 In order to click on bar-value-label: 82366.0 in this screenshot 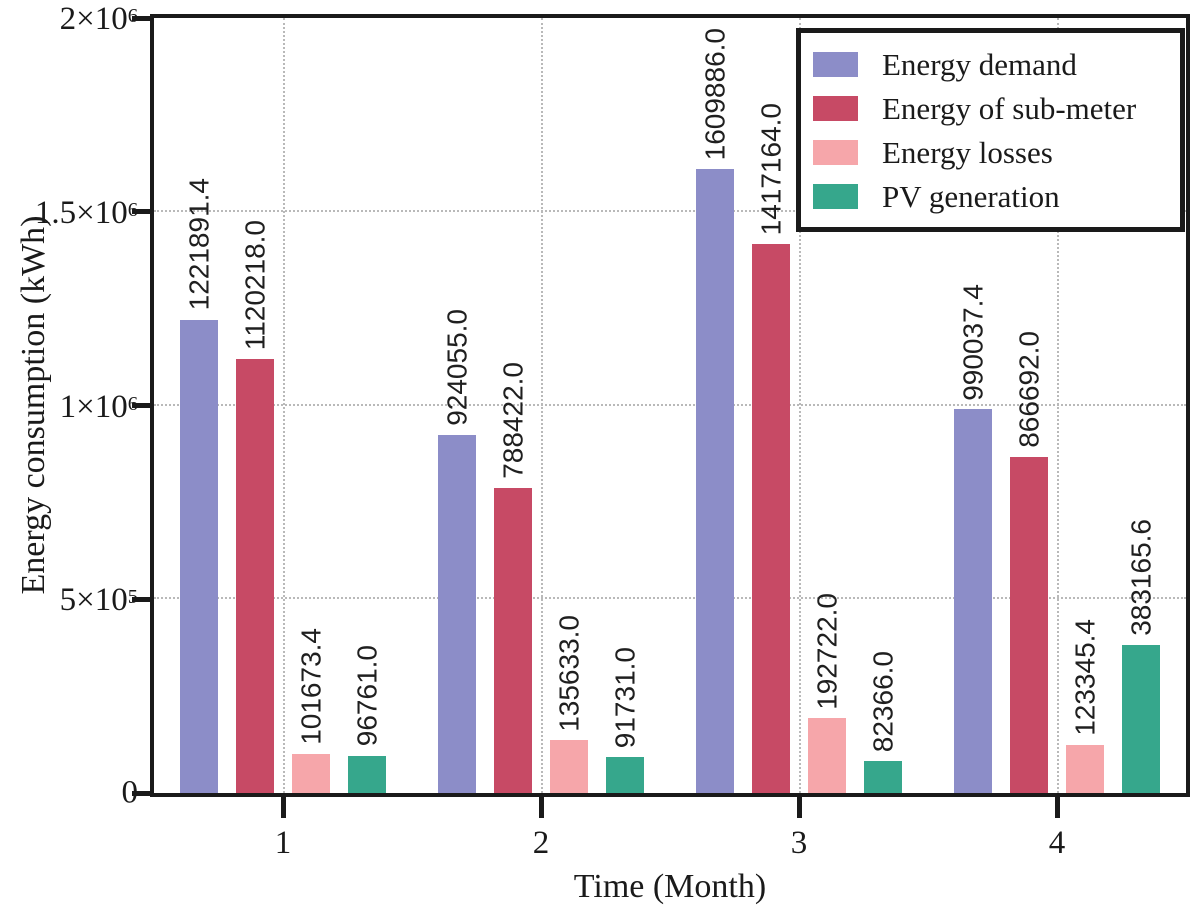, I will do `click(883, 701)`.